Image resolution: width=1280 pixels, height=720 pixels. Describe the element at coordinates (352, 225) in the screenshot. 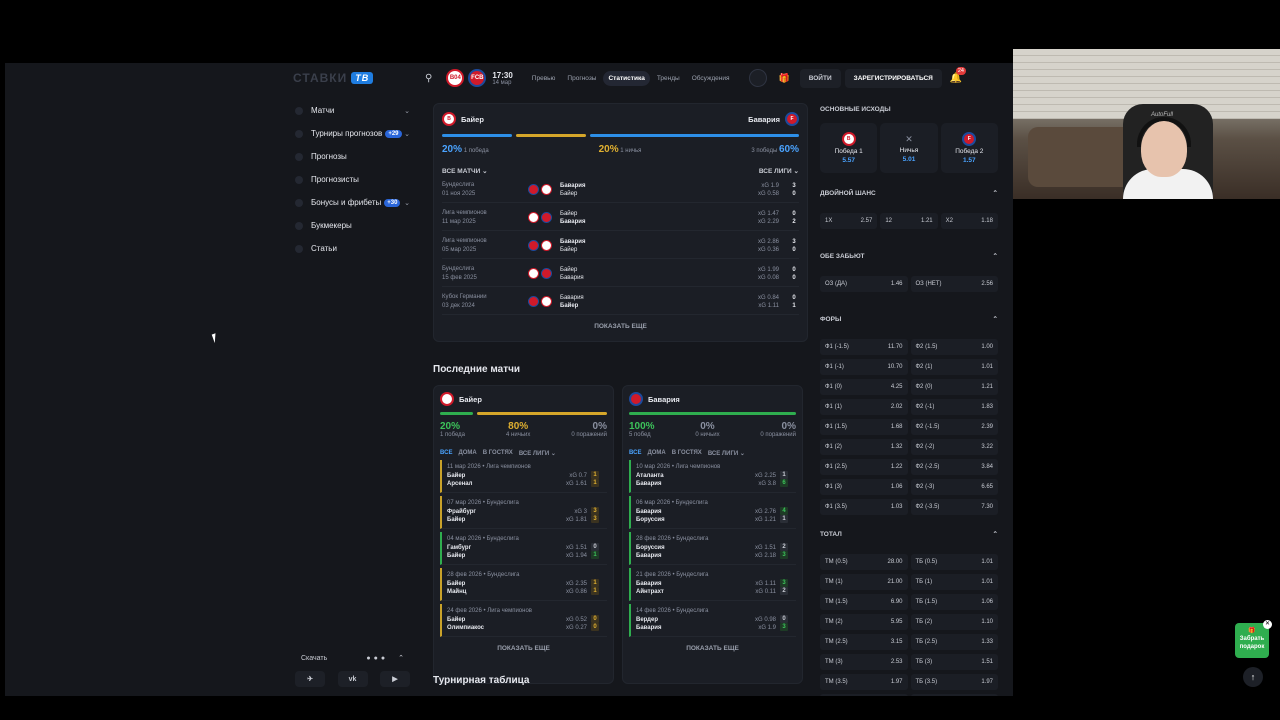

I see `sidebar-item: Букмекеры` at that location.